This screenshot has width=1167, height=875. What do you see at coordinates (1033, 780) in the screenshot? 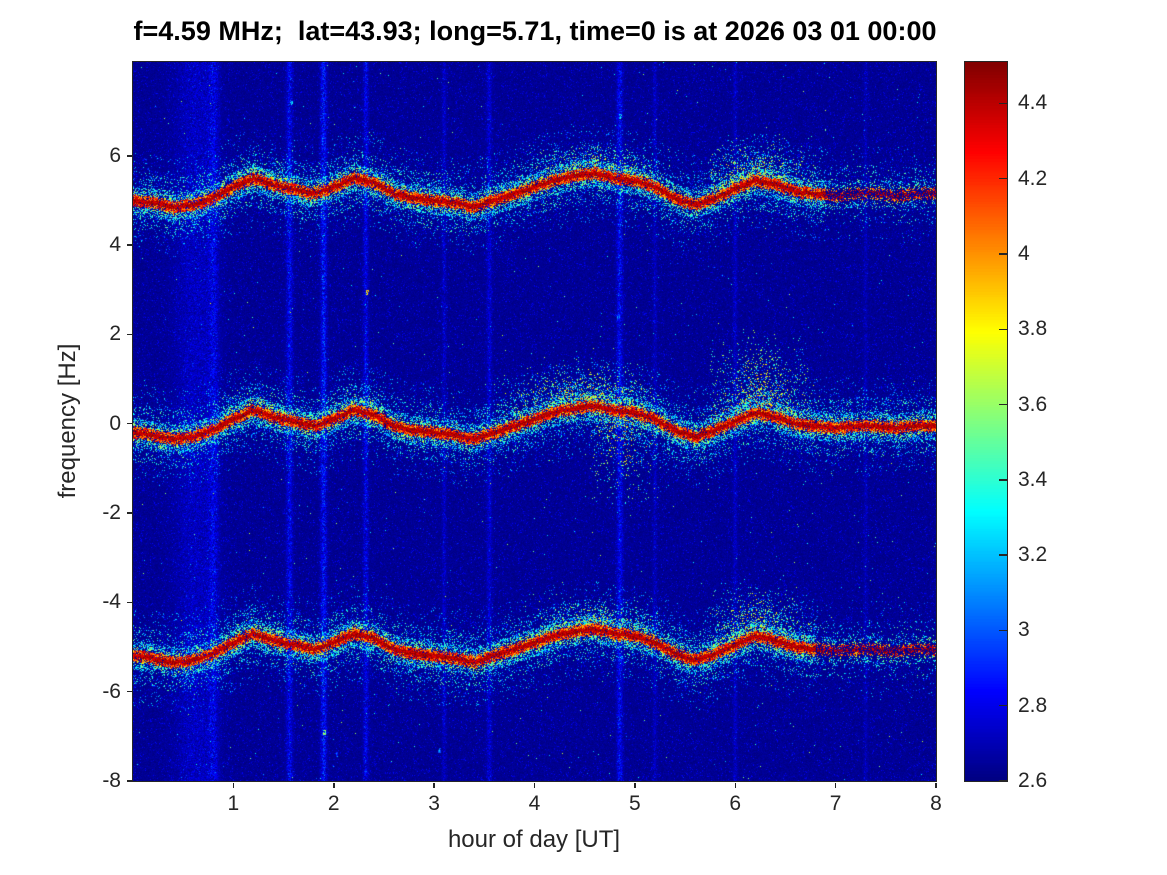
I see `colorbar-tick-label: 2.6` at bounding box center [1033, 780].